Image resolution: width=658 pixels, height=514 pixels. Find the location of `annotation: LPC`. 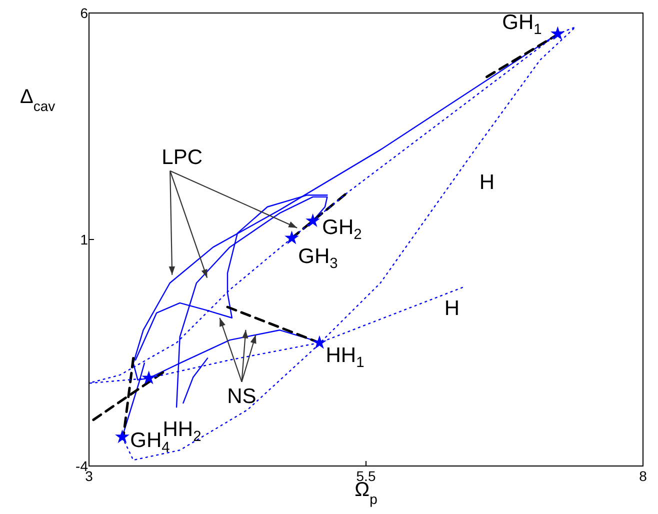

annotation: LPC is located at coordinates (182, 156).